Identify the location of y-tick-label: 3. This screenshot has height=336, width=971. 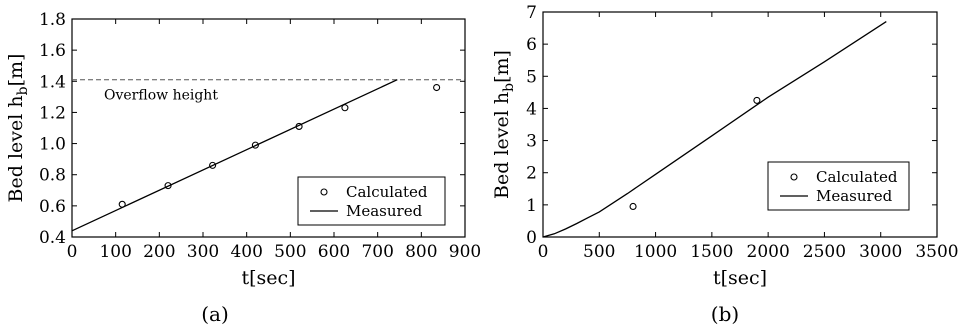
(531, 142).